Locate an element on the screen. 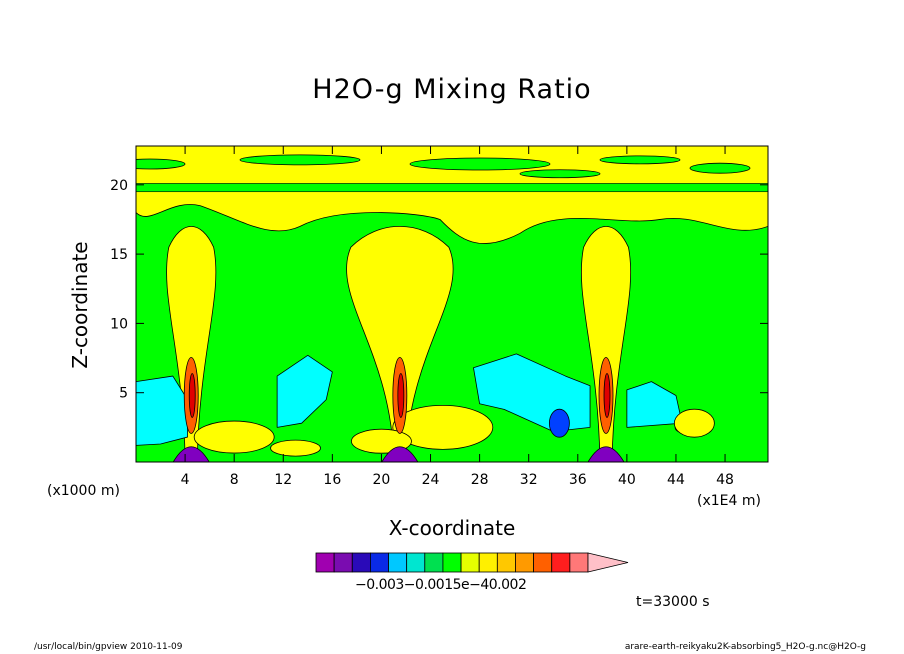  colorbar-overflow-arrow is located at coordinates (608, 562).